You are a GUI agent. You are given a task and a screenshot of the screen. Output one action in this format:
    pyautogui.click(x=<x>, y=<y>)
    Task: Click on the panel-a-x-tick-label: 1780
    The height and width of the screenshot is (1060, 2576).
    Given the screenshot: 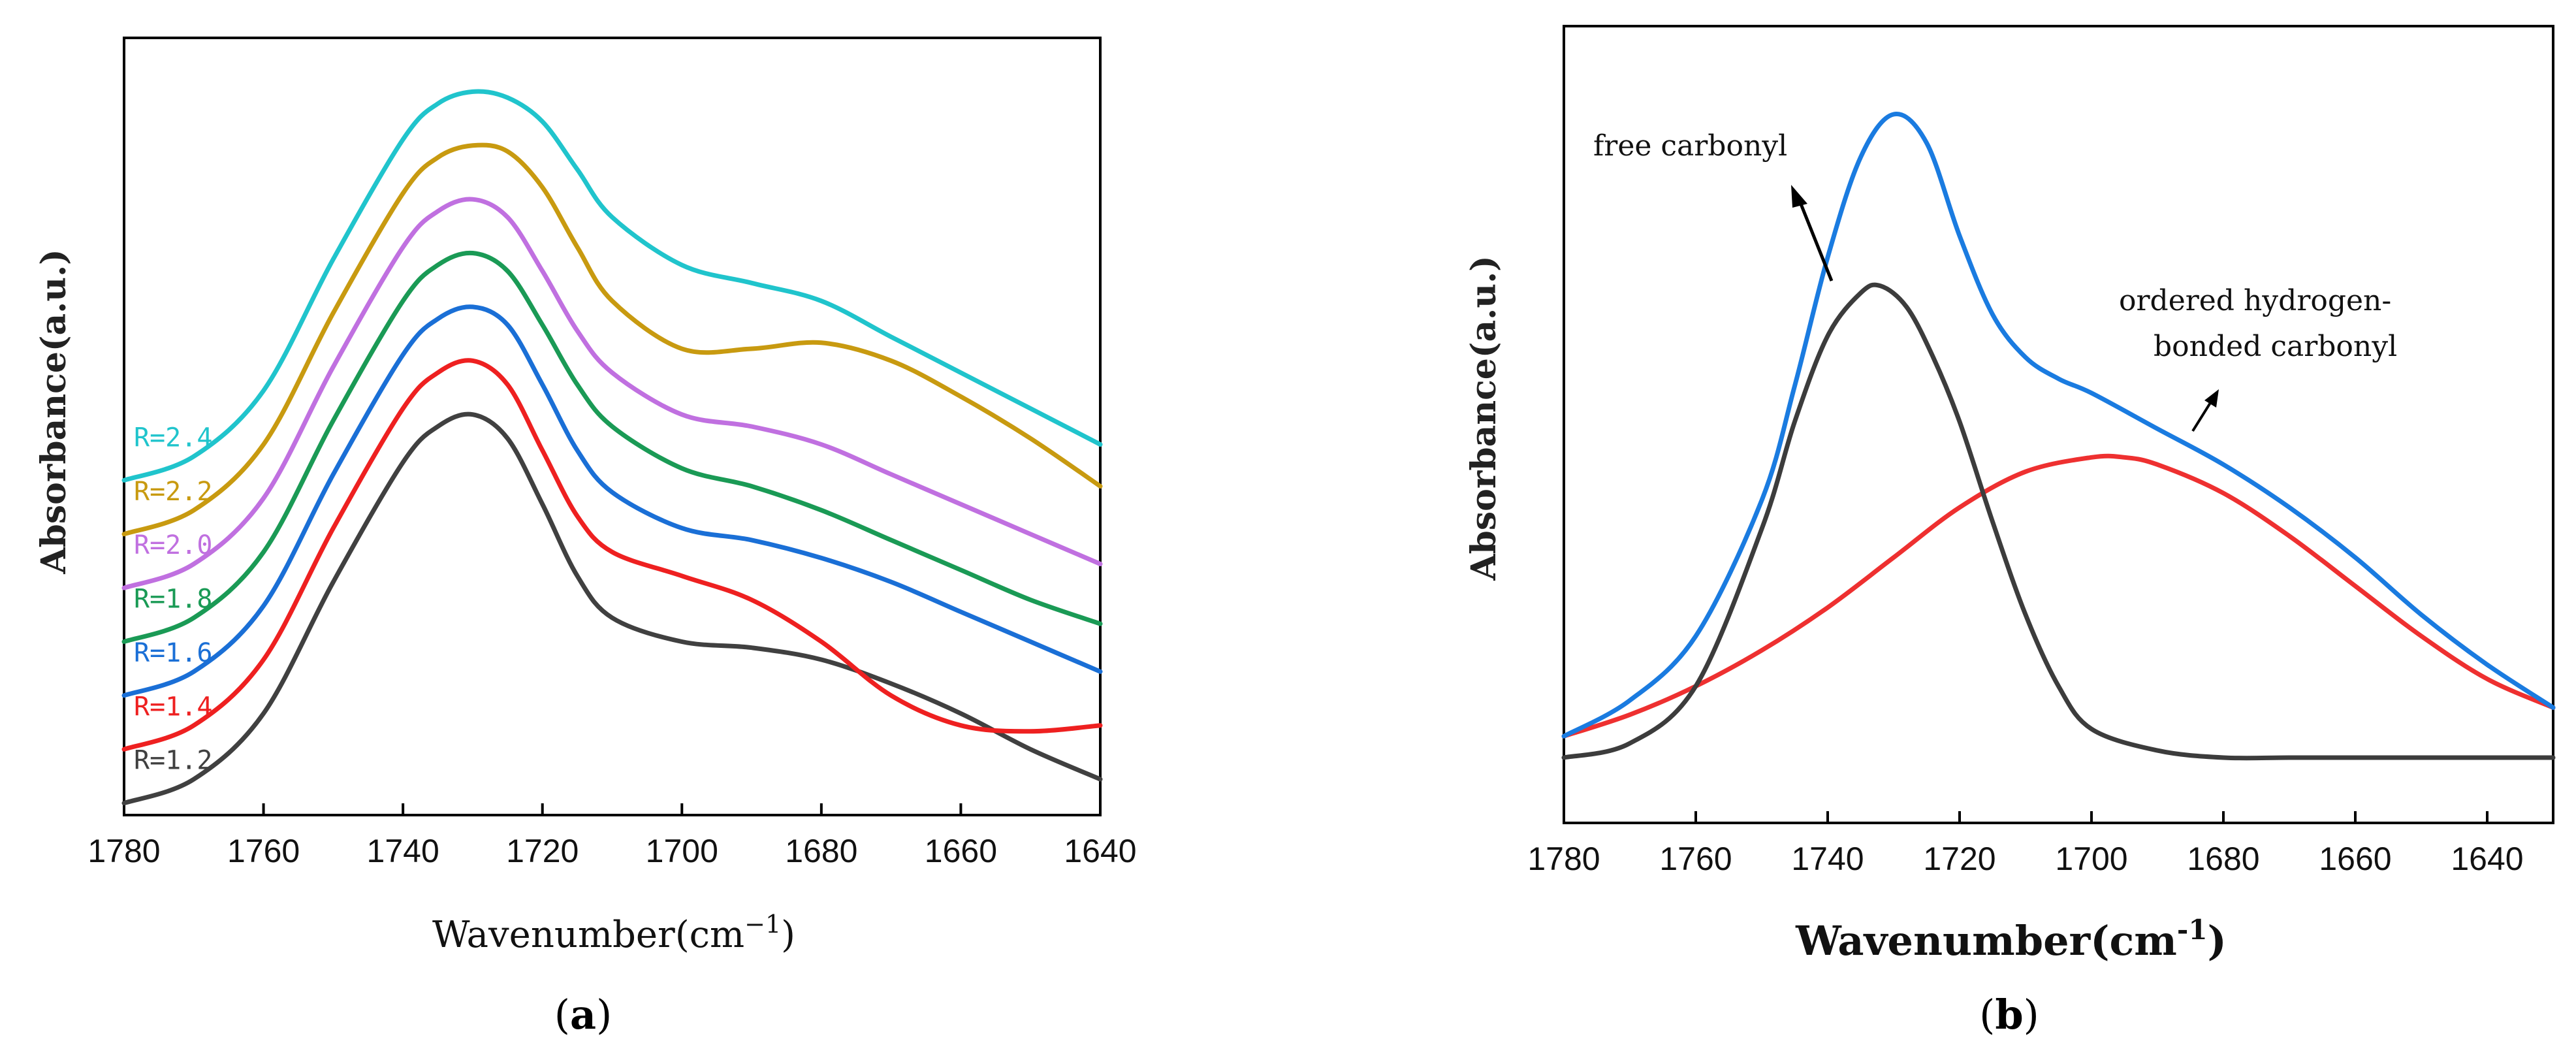 What is the action you would take?
    pyautogui.click(x=123, y=851)
    